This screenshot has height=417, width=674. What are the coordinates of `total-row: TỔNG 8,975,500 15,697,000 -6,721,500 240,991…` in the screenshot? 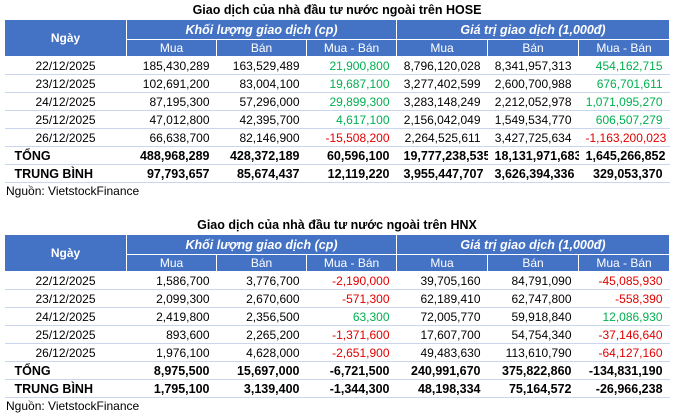 It's located at (337, 370).